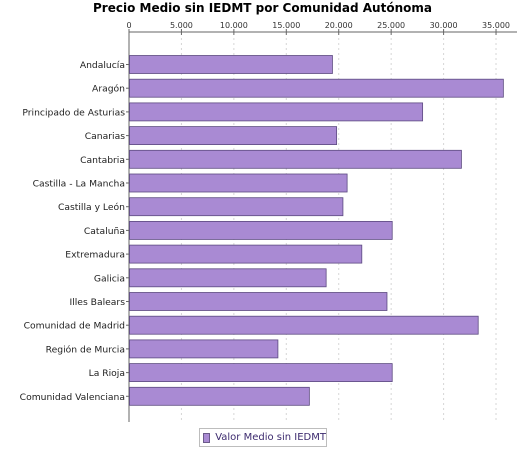  Describe the element at coordinates (107, 373) in the screenshot. I see `category-label: La Rioja` at that location.